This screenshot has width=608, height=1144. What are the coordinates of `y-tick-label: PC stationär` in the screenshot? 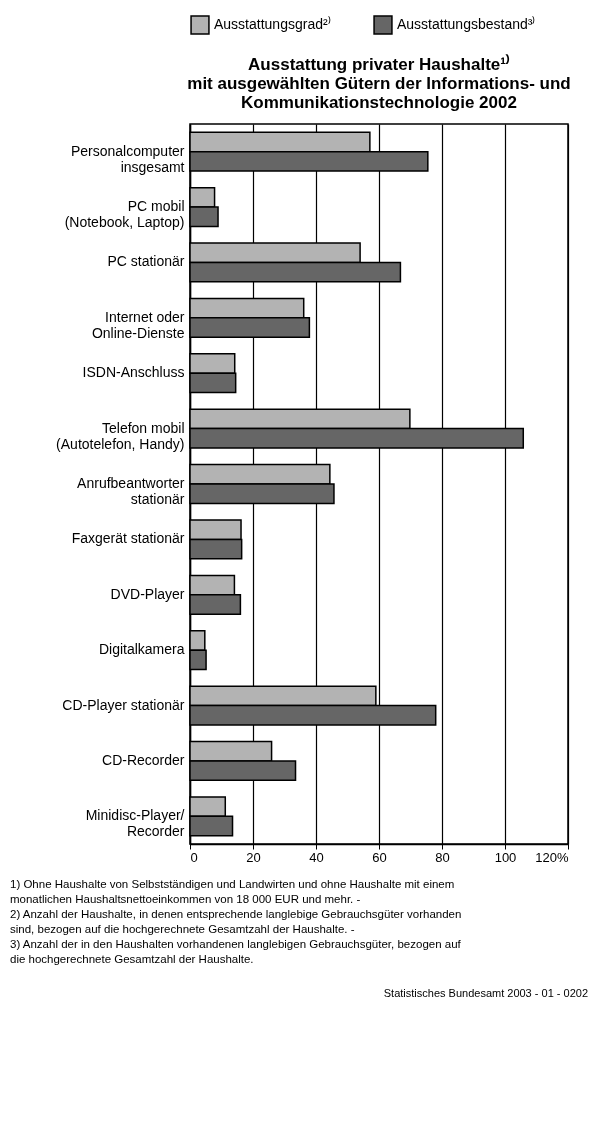 It's located at (146, 261).